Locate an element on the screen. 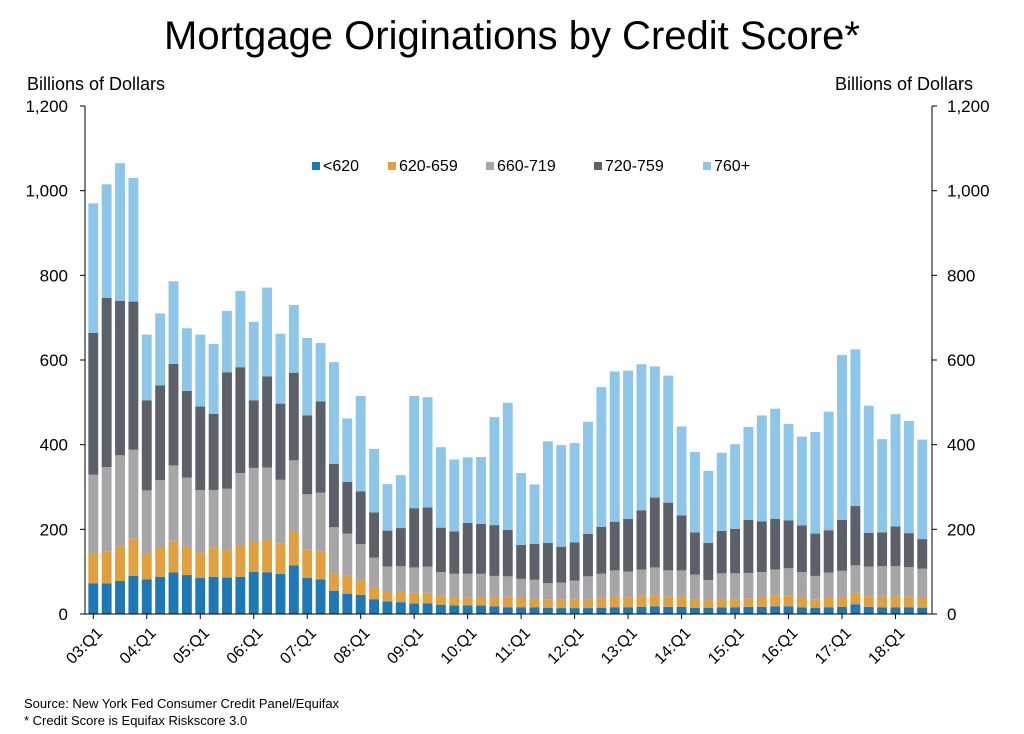 Image resolution: width=1024 pixels, height=734 pixels. x-tick-label: 03:Q1 is located at coordinates (84, 646).